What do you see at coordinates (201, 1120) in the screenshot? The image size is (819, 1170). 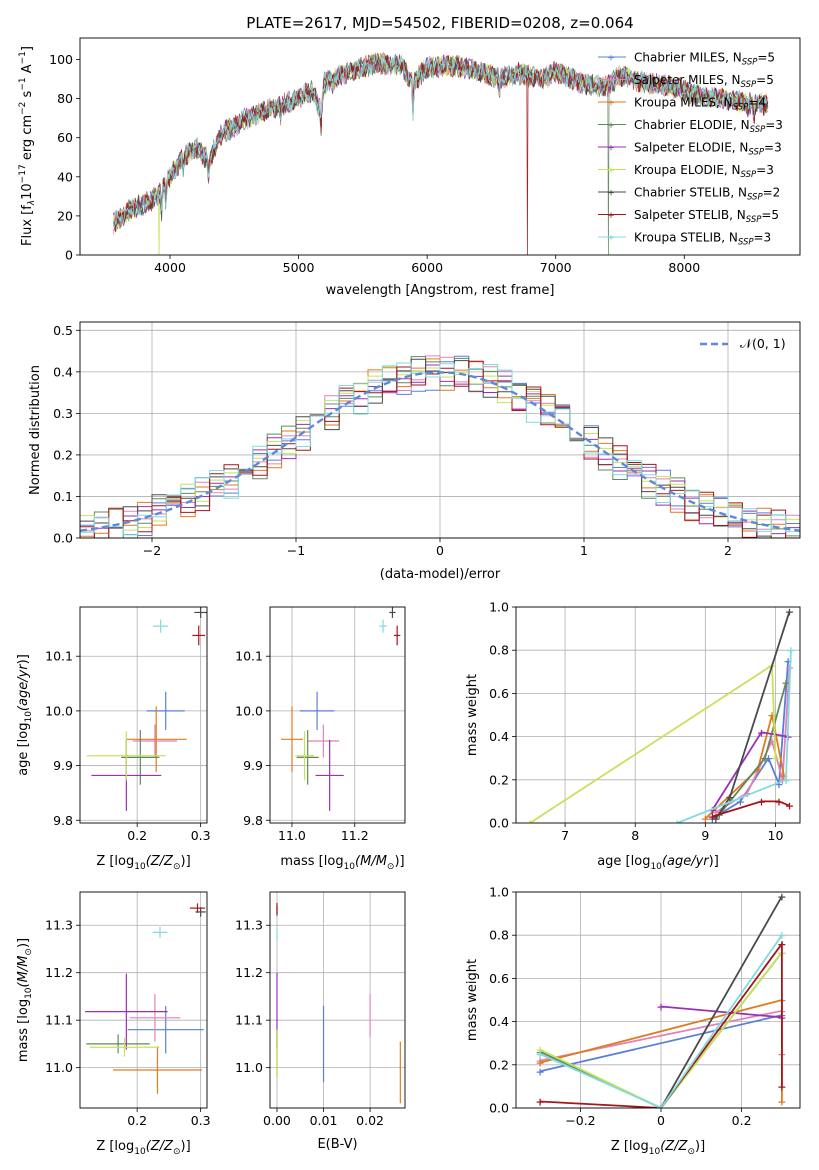 I see `x-tick-label: 0.3` at bounding box center [201, 1120].